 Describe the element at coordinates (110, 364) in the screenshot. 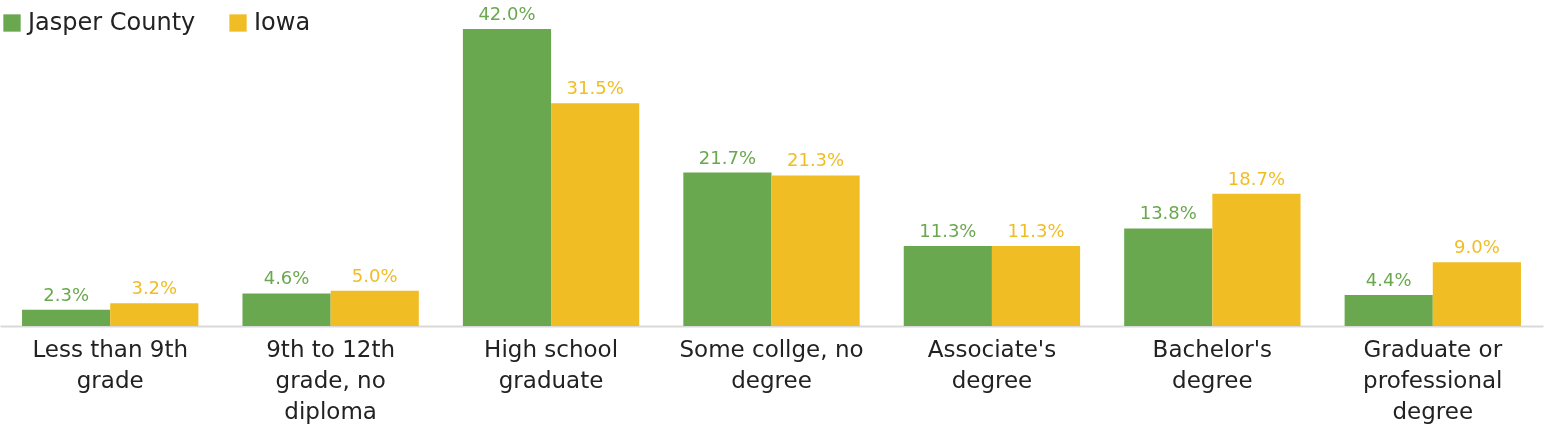

I see `x-tick-label: Less than 9th grade` at that location.